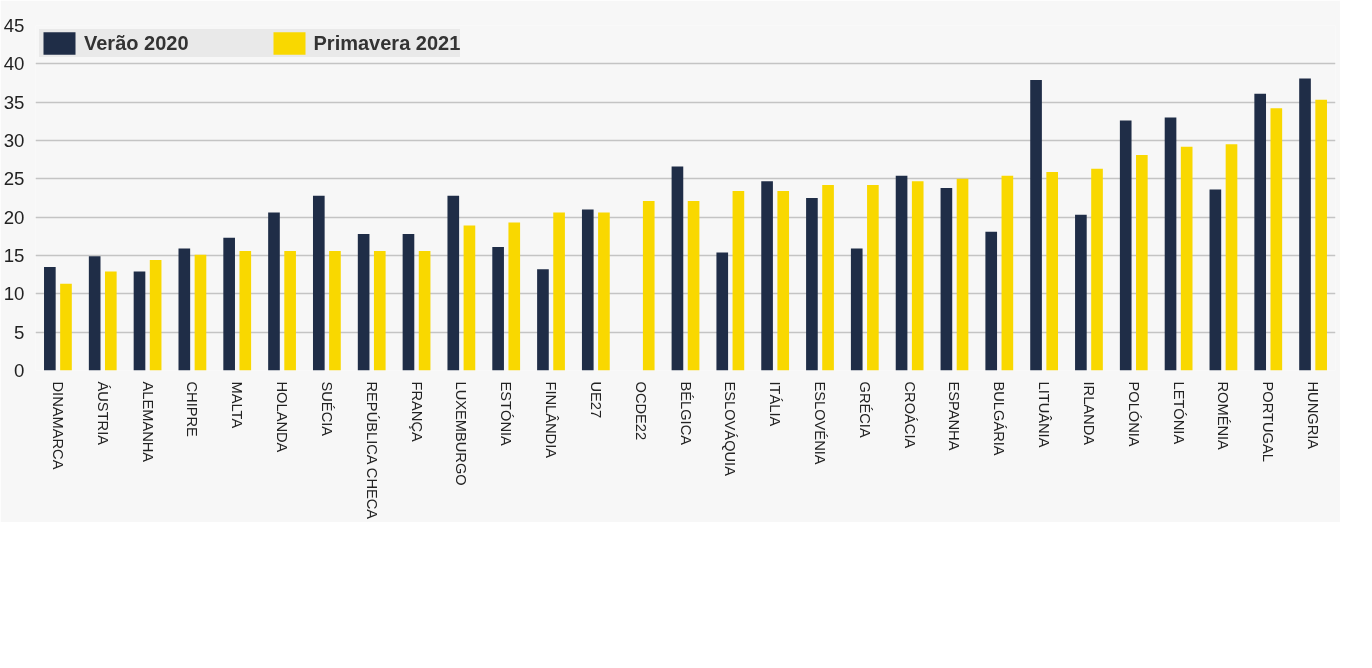 This screenshot has height=668, width=1372. I want to click on x-tick-label: ESLOVÁQUIA, so click(730, 429).